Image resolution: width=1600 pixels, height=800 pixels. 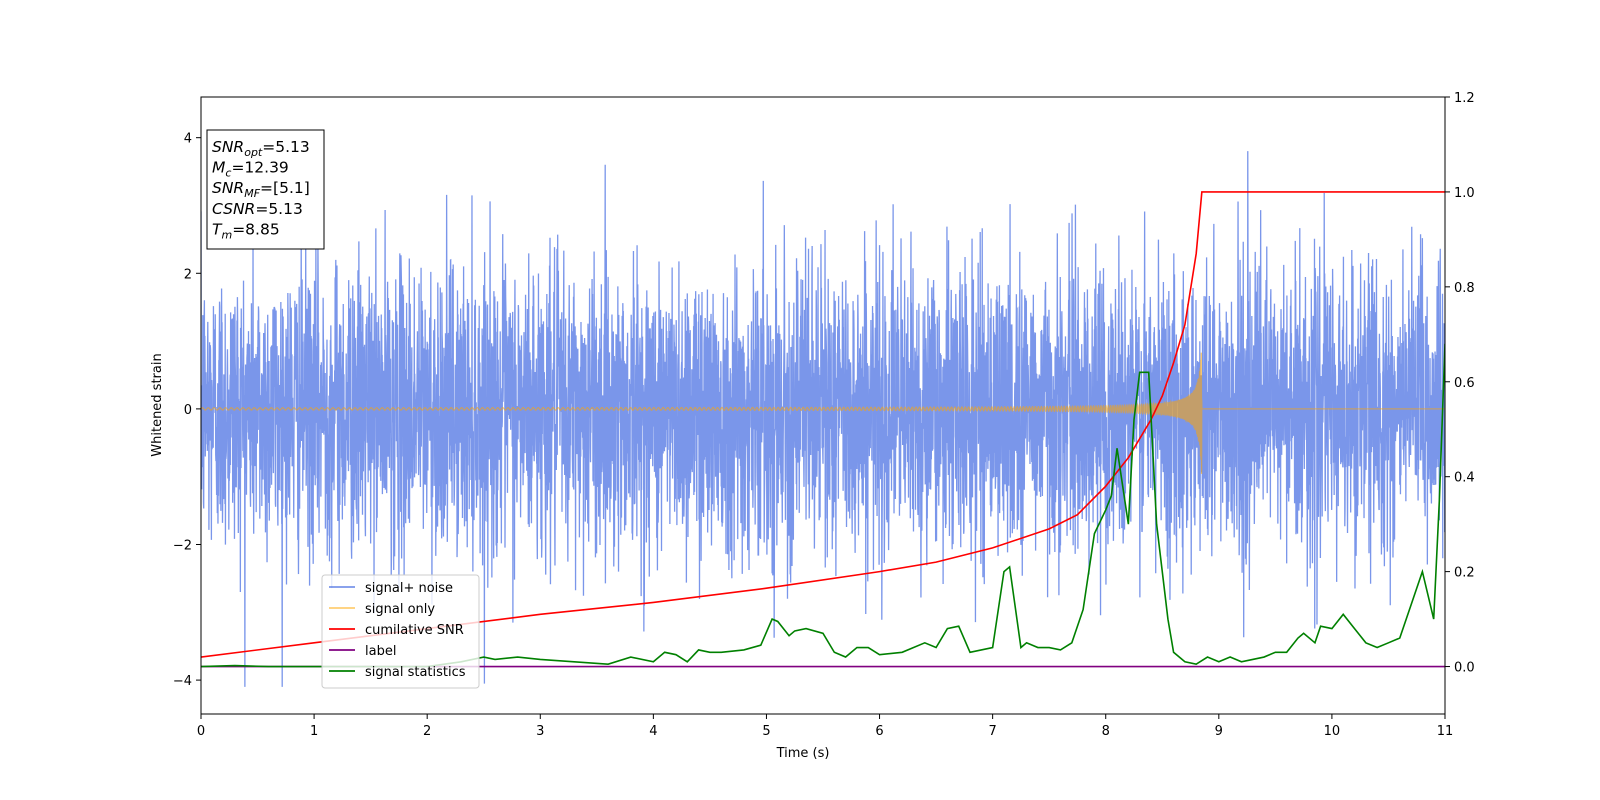 I want to click on x-tick-label: 9, so click(x=1219, y=731).